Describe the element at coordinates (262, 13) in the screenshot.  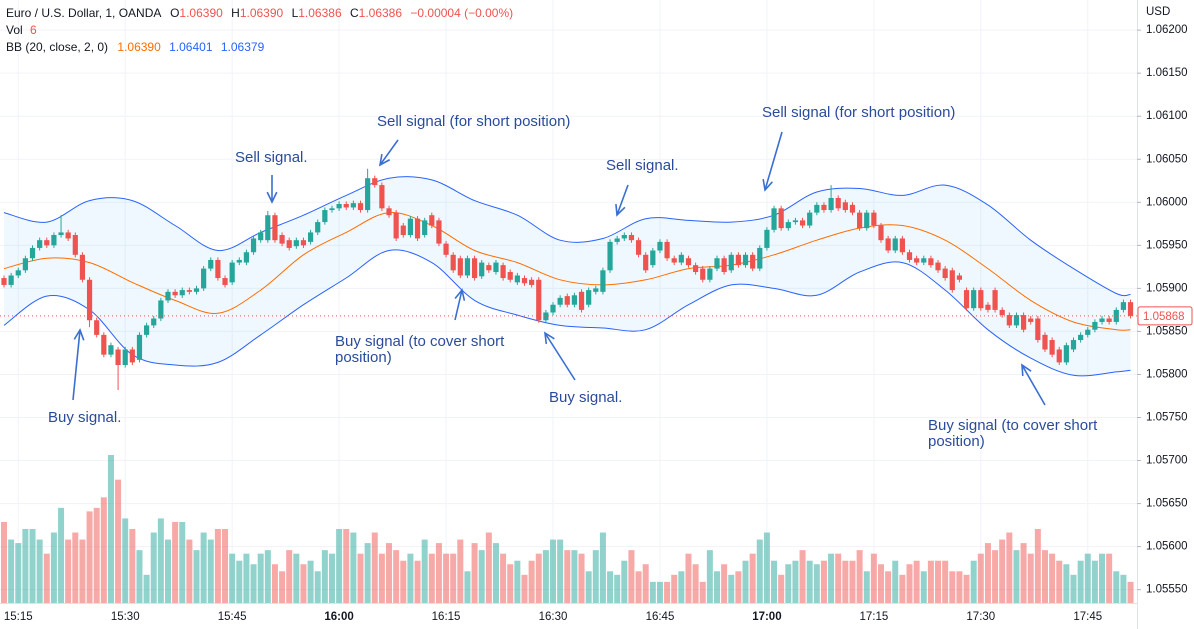
I see `ohlc-value: 1.06390` at that location.